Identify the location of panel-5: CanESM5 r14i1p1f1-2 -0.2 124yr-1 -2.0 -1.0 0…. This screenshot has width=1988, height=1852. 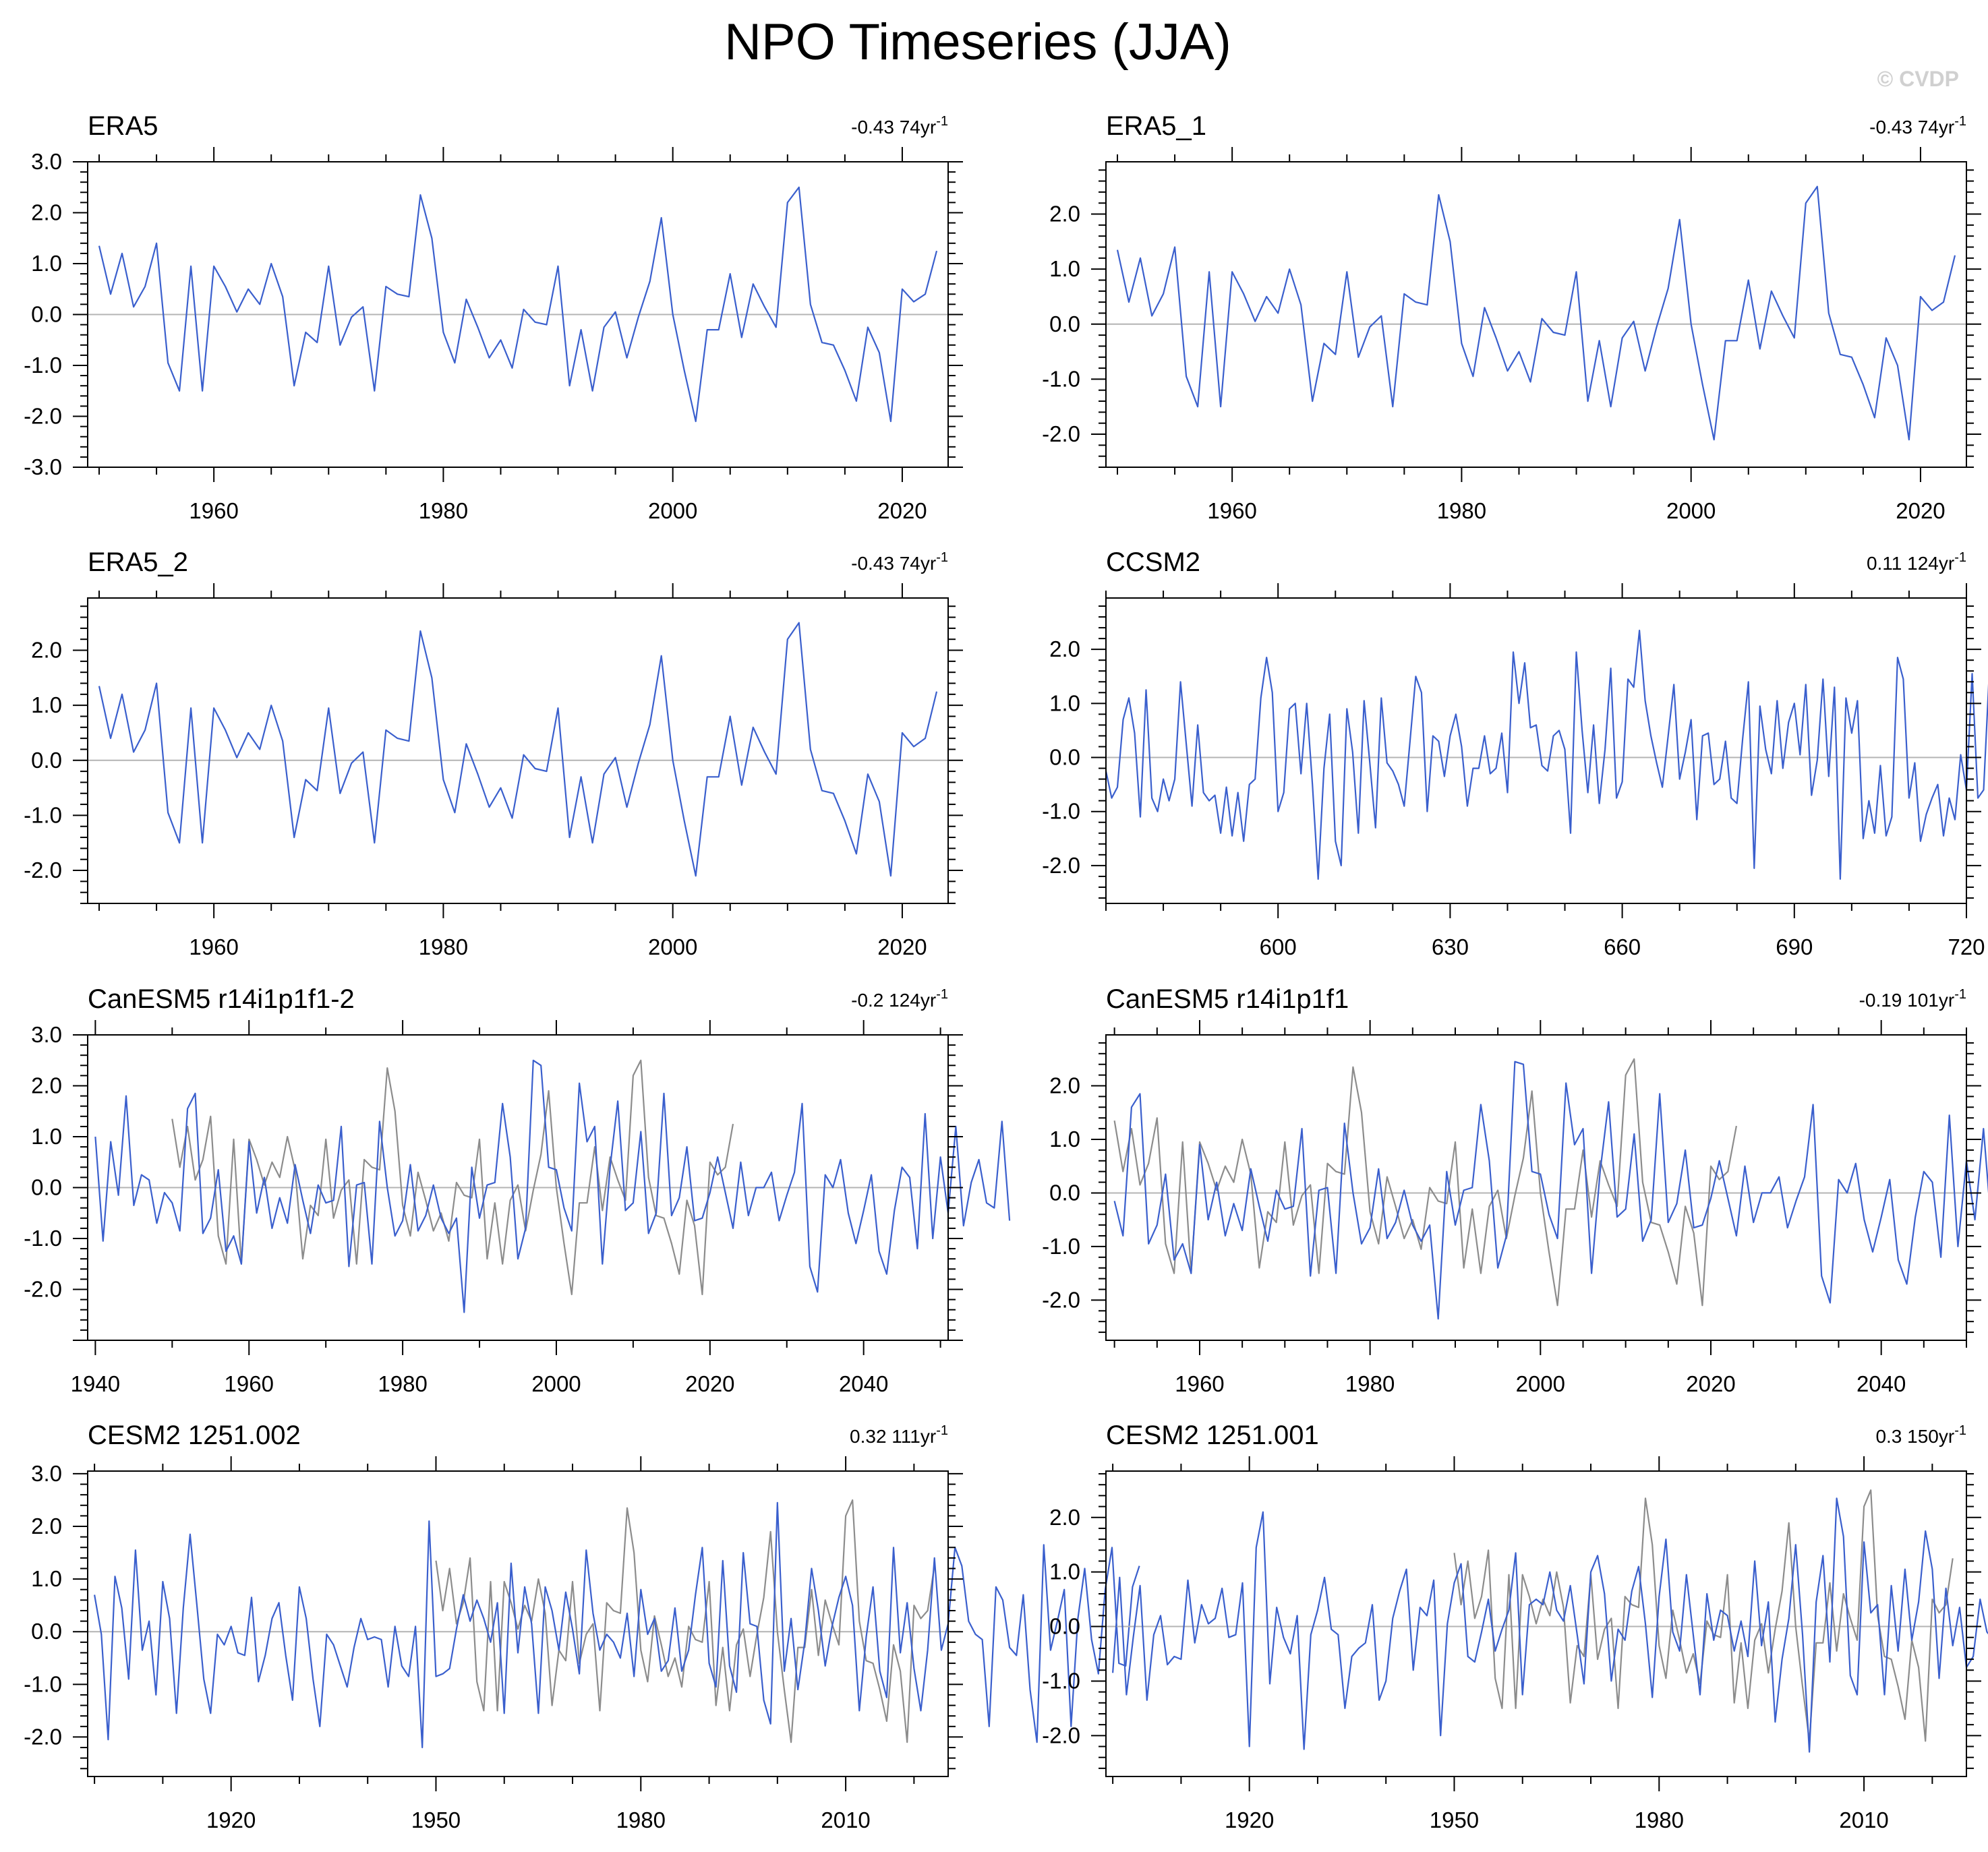
(518, 1190).